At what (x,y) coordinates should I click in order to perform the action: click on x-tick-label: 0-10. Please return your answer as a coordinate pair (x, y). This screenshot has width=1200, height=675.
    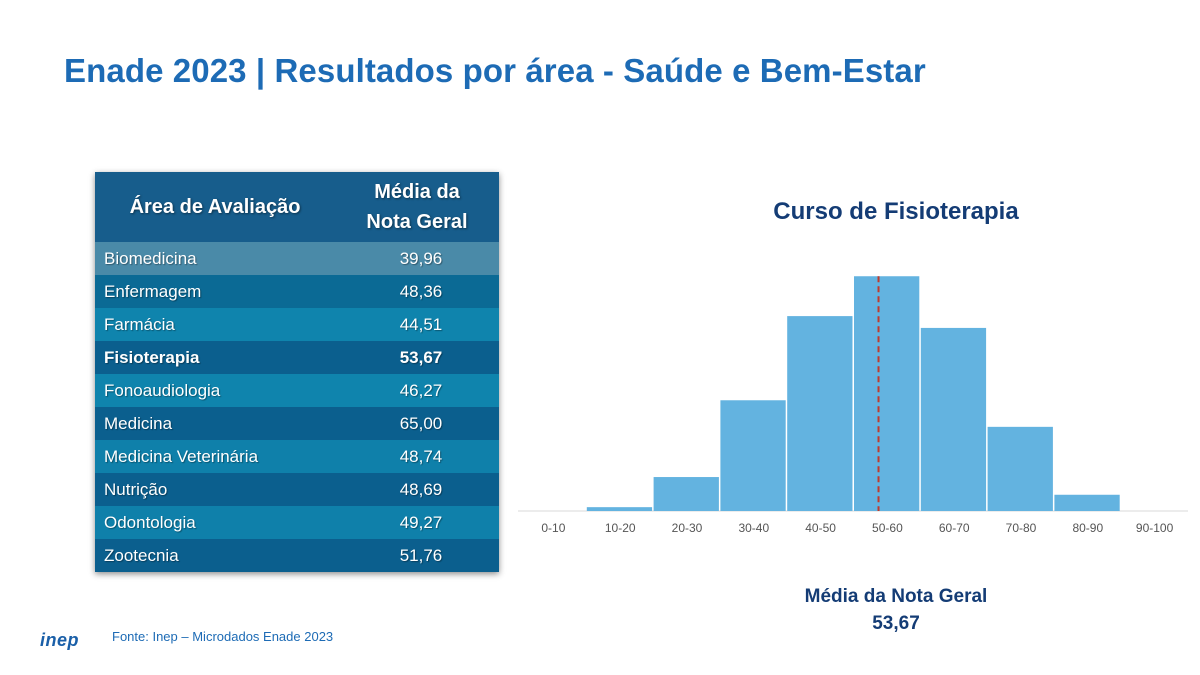
    Looking at the image, I should click on (553, 528).